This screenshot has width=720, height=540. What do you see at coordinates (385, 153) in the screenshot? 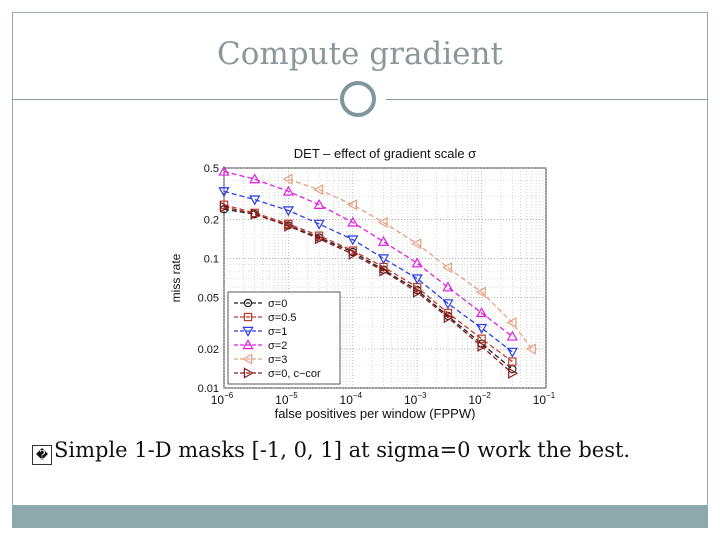
I see `chart-title: DET – effect of gradient scale σ` at bounding box center [385, 153].